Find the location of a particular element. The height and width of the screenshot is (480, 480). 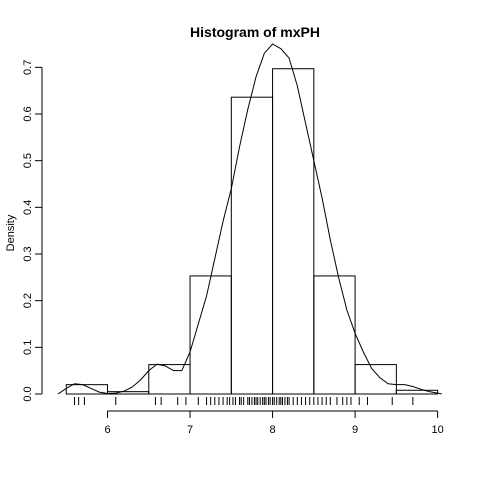

y-tick-label: 0.6 is located at coordinates (28, 113).